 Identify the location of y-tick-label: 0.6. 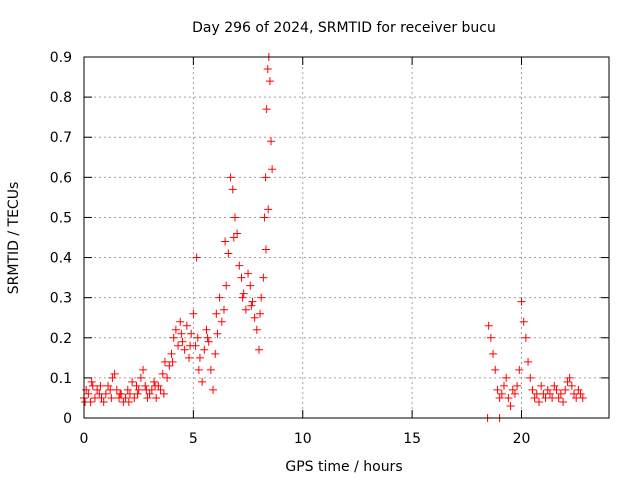
(61, 178).